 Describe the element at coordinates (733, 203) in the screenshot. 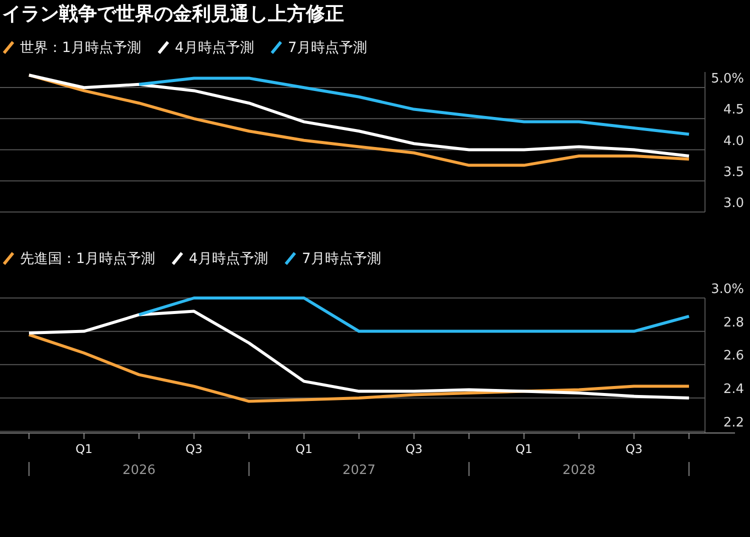

I see `y-tick-label: 3.0` at that location.